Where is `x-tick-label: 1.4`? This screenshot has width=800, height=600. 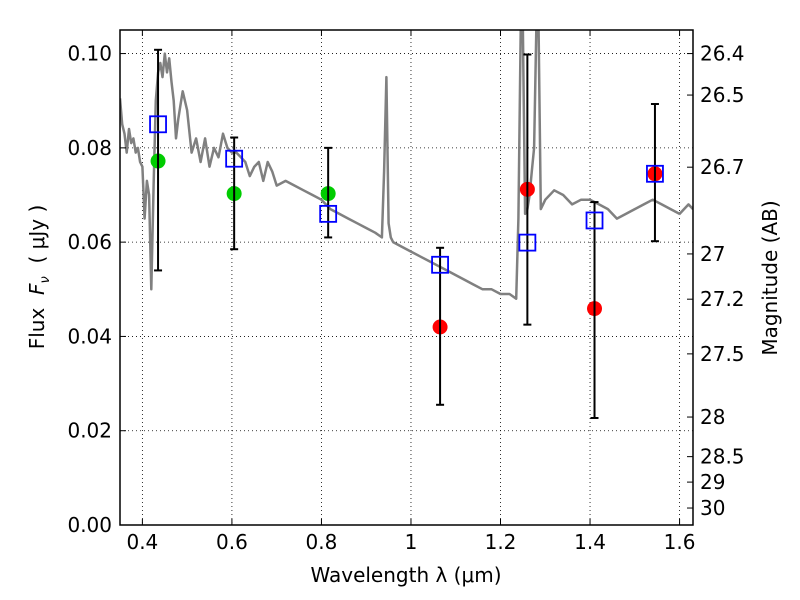
x-tick-label: 1.4 is located at coordinates (590, 542).